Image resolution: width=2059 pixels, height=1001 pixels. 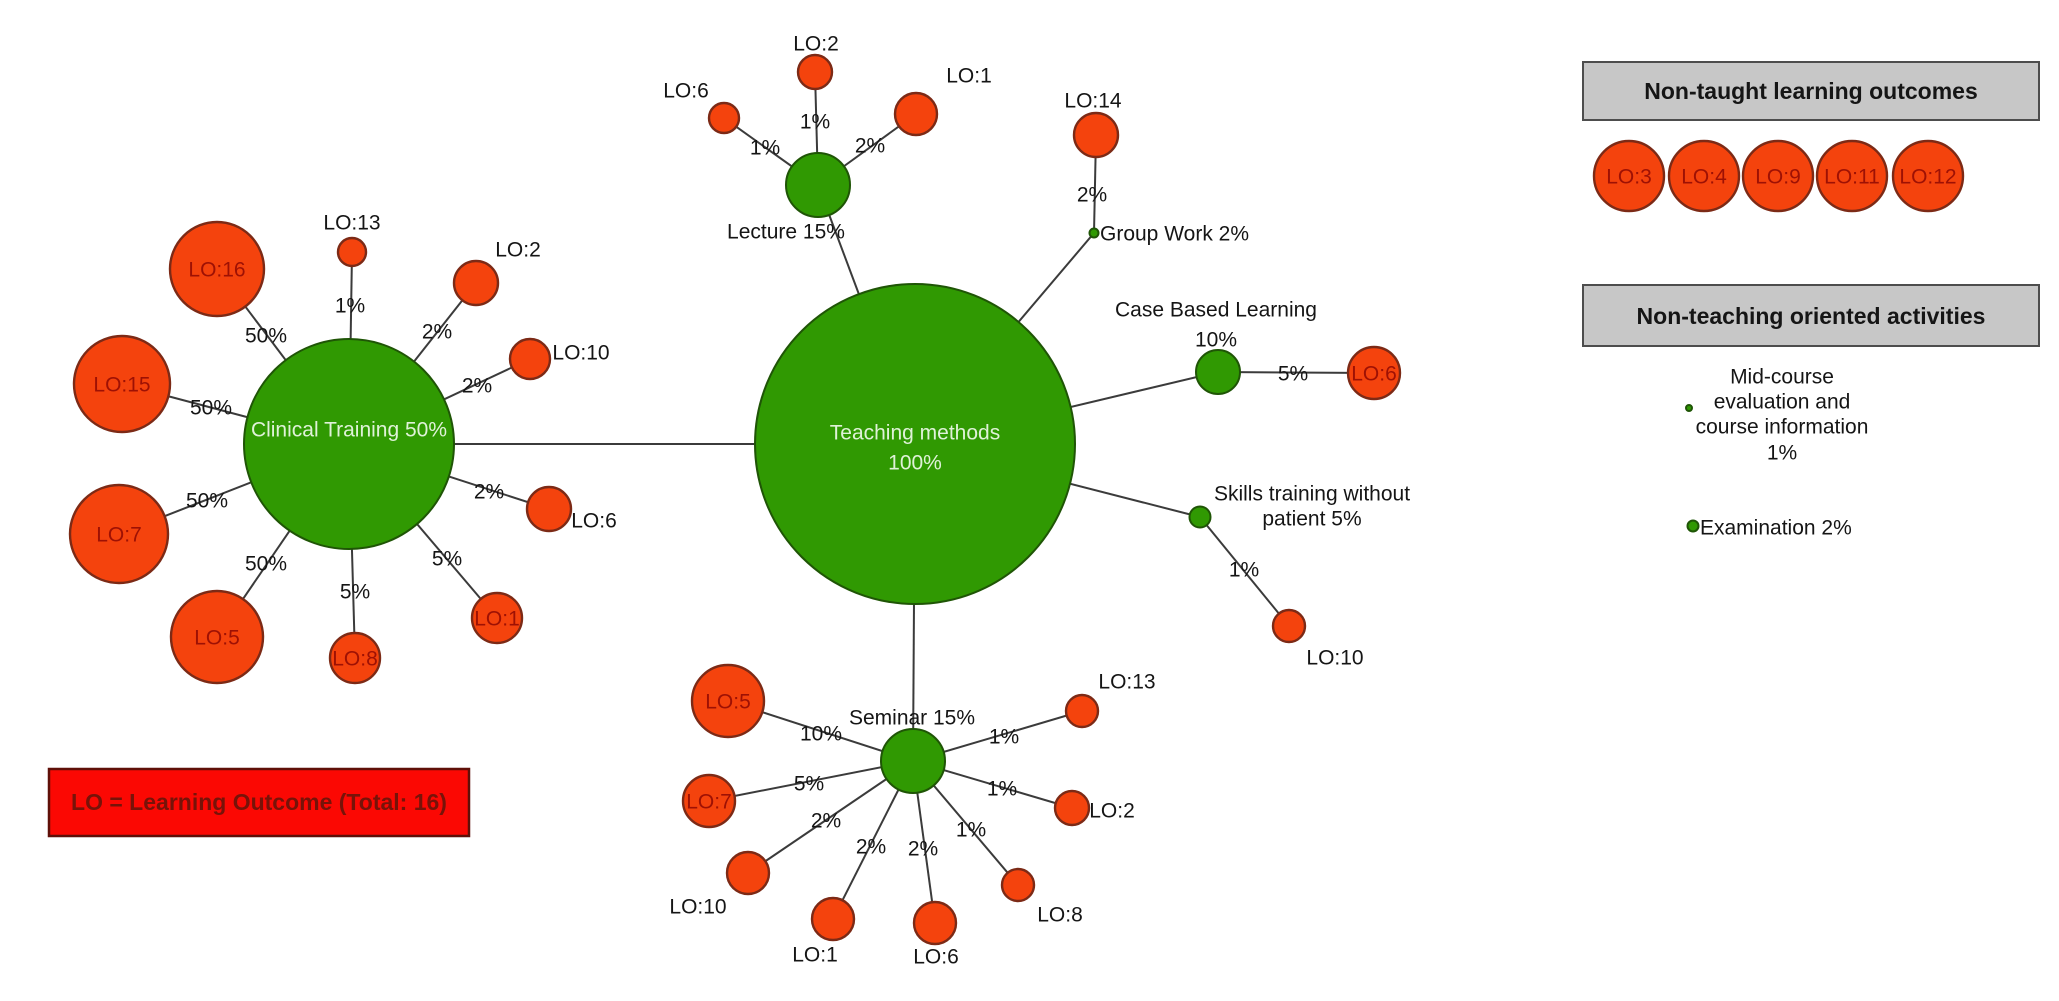 I want to click on svg-text: Teaching methods, so click(x=915, y=432).